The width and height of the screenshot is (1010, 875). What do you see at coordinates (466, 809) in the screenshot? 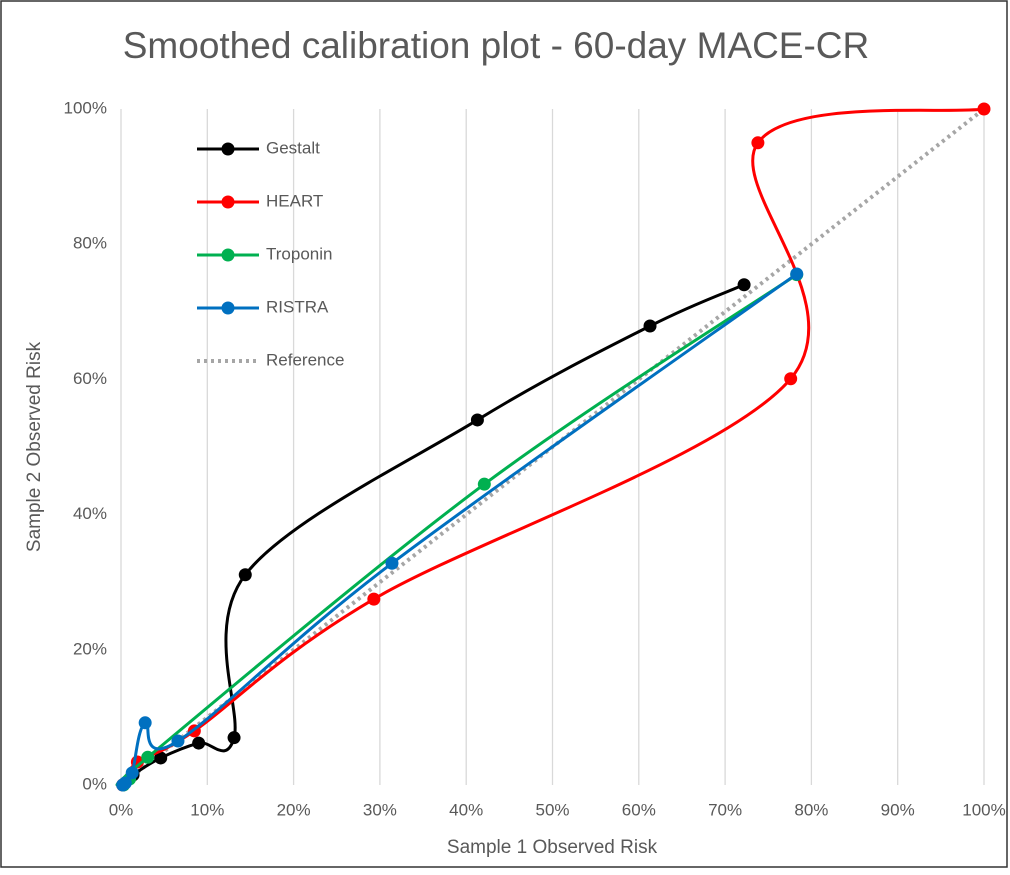
I see `x-tick-label: 40%` at bounding box center [466, 809].